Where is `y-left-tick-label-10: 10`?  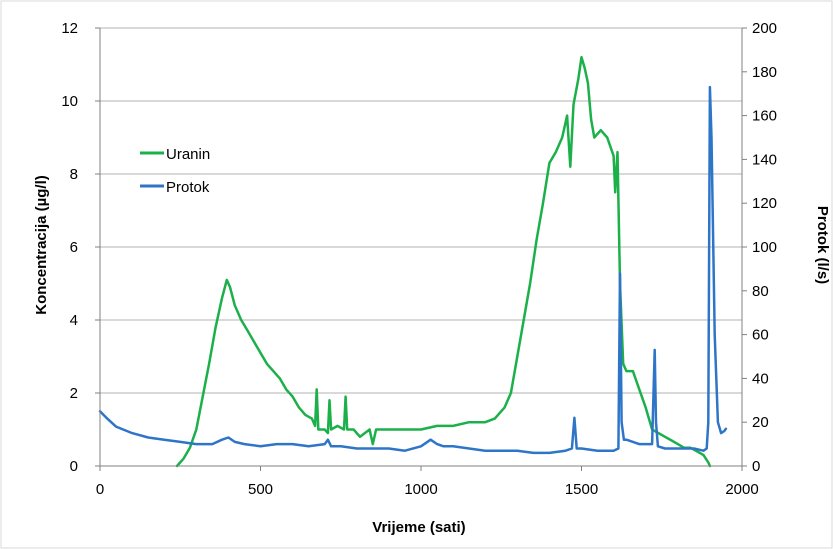 y-left-tick-label-10: 10 is located at coordinates (69, 101).